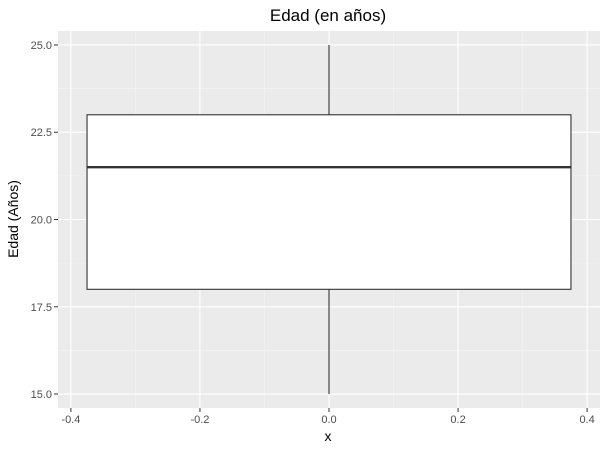 This screenshot has height=457, width=608. Describe the element at coordinates (41, 308) in the screenshot. I see `y-tick-label: 17.5` at that location.